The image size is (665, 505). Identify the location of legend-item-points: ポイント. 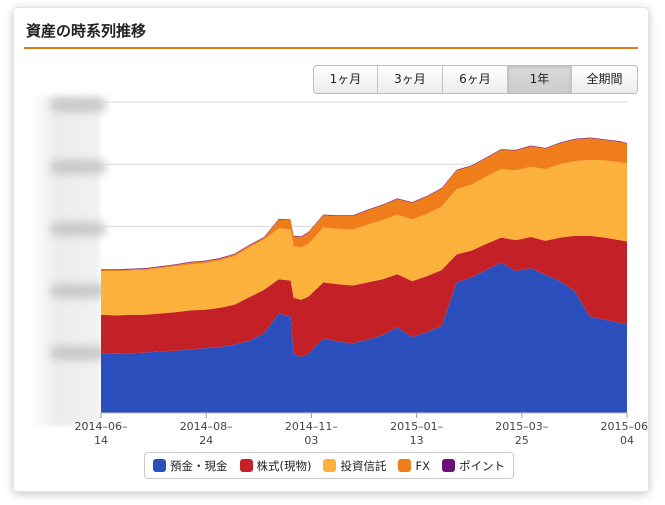
(473, 466).